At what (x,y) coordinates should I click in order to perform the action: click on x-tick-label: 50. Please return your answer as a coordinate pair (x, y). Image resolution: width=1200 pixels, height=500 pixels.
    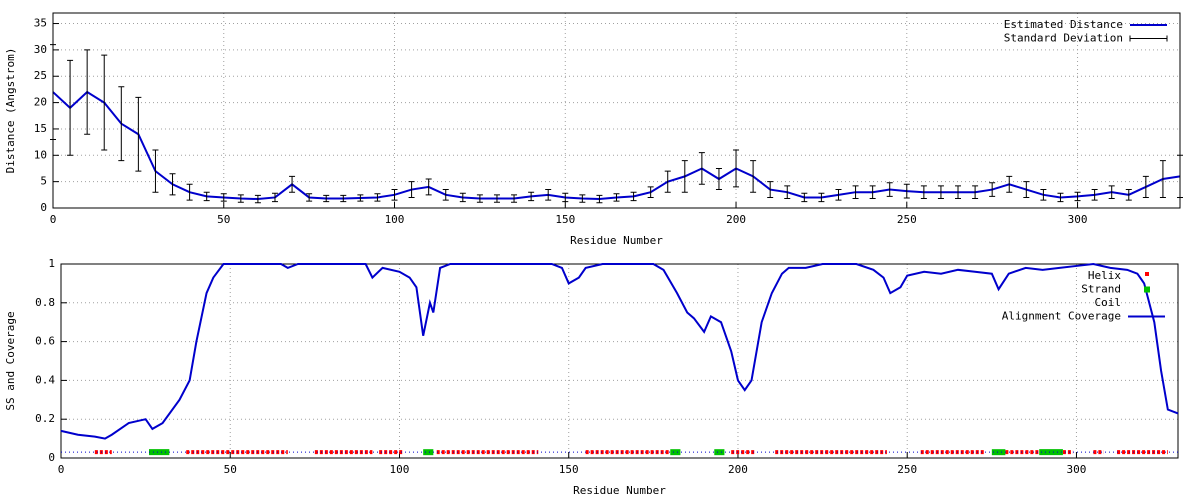
    Looking at the image, I should click on (230, 469).